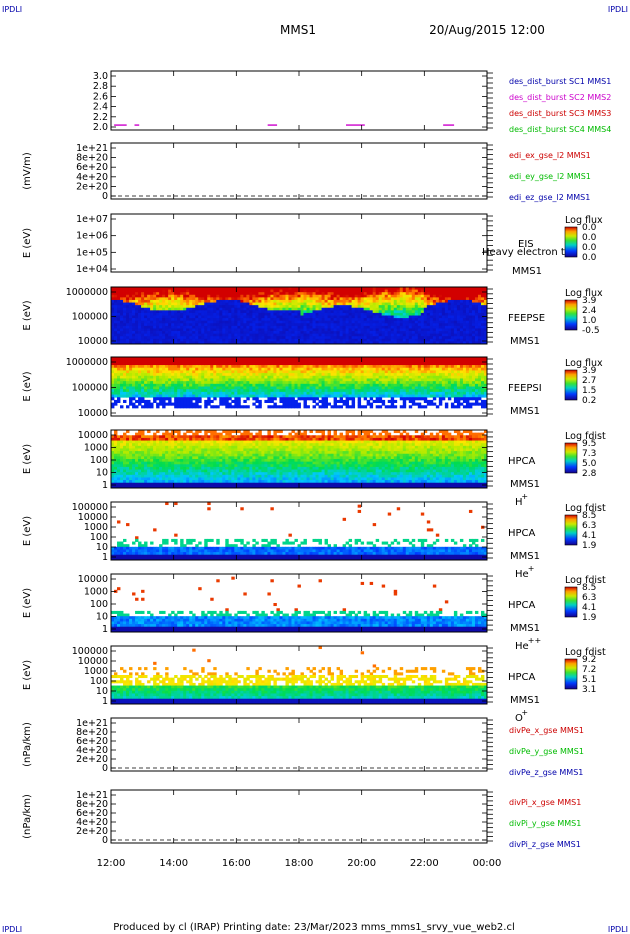 This screenshot has height=934, width=630. What do you see at coordinates (92, 269) in the screenshot?
I see `y-tick-label: 1e+04` at bounding box center [92, 269].